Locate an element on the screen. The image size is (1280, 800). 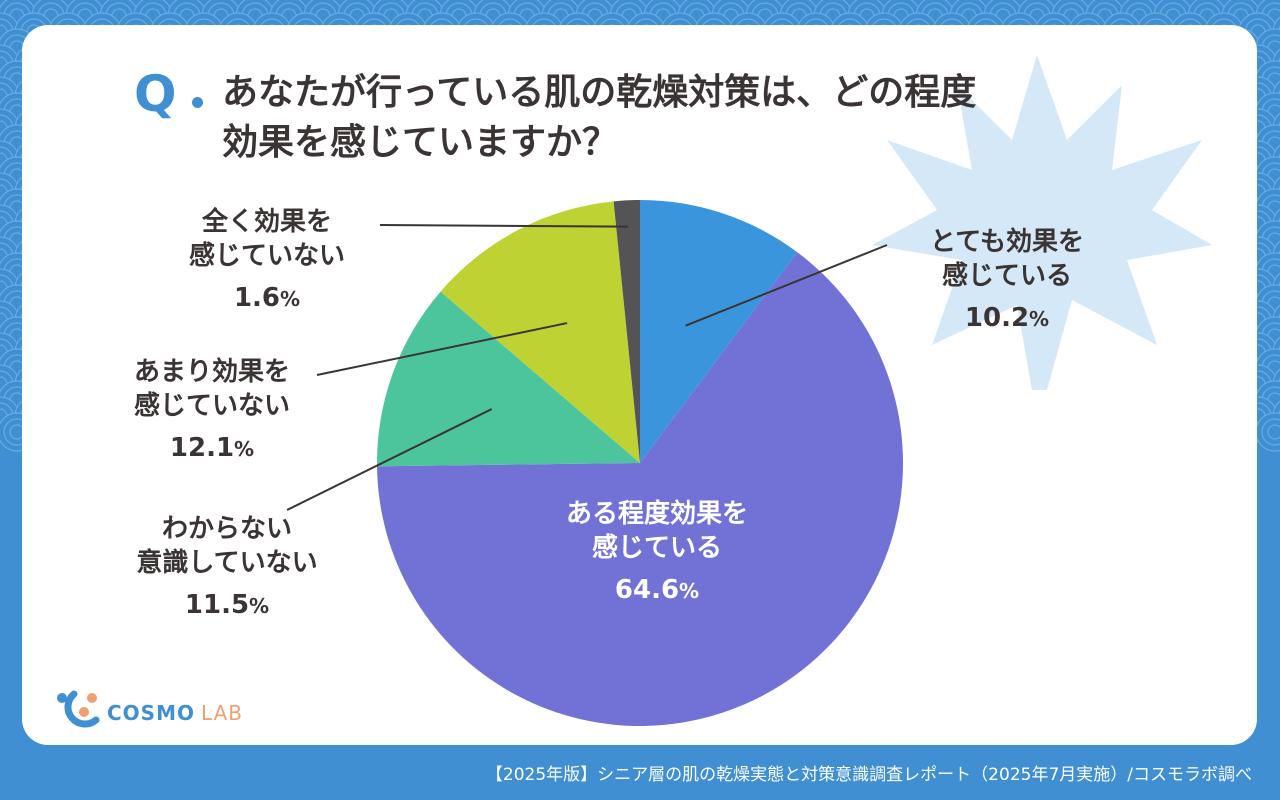
label-unknown: わからない 意識していない 11.5% is located at coordinates (227, 567).